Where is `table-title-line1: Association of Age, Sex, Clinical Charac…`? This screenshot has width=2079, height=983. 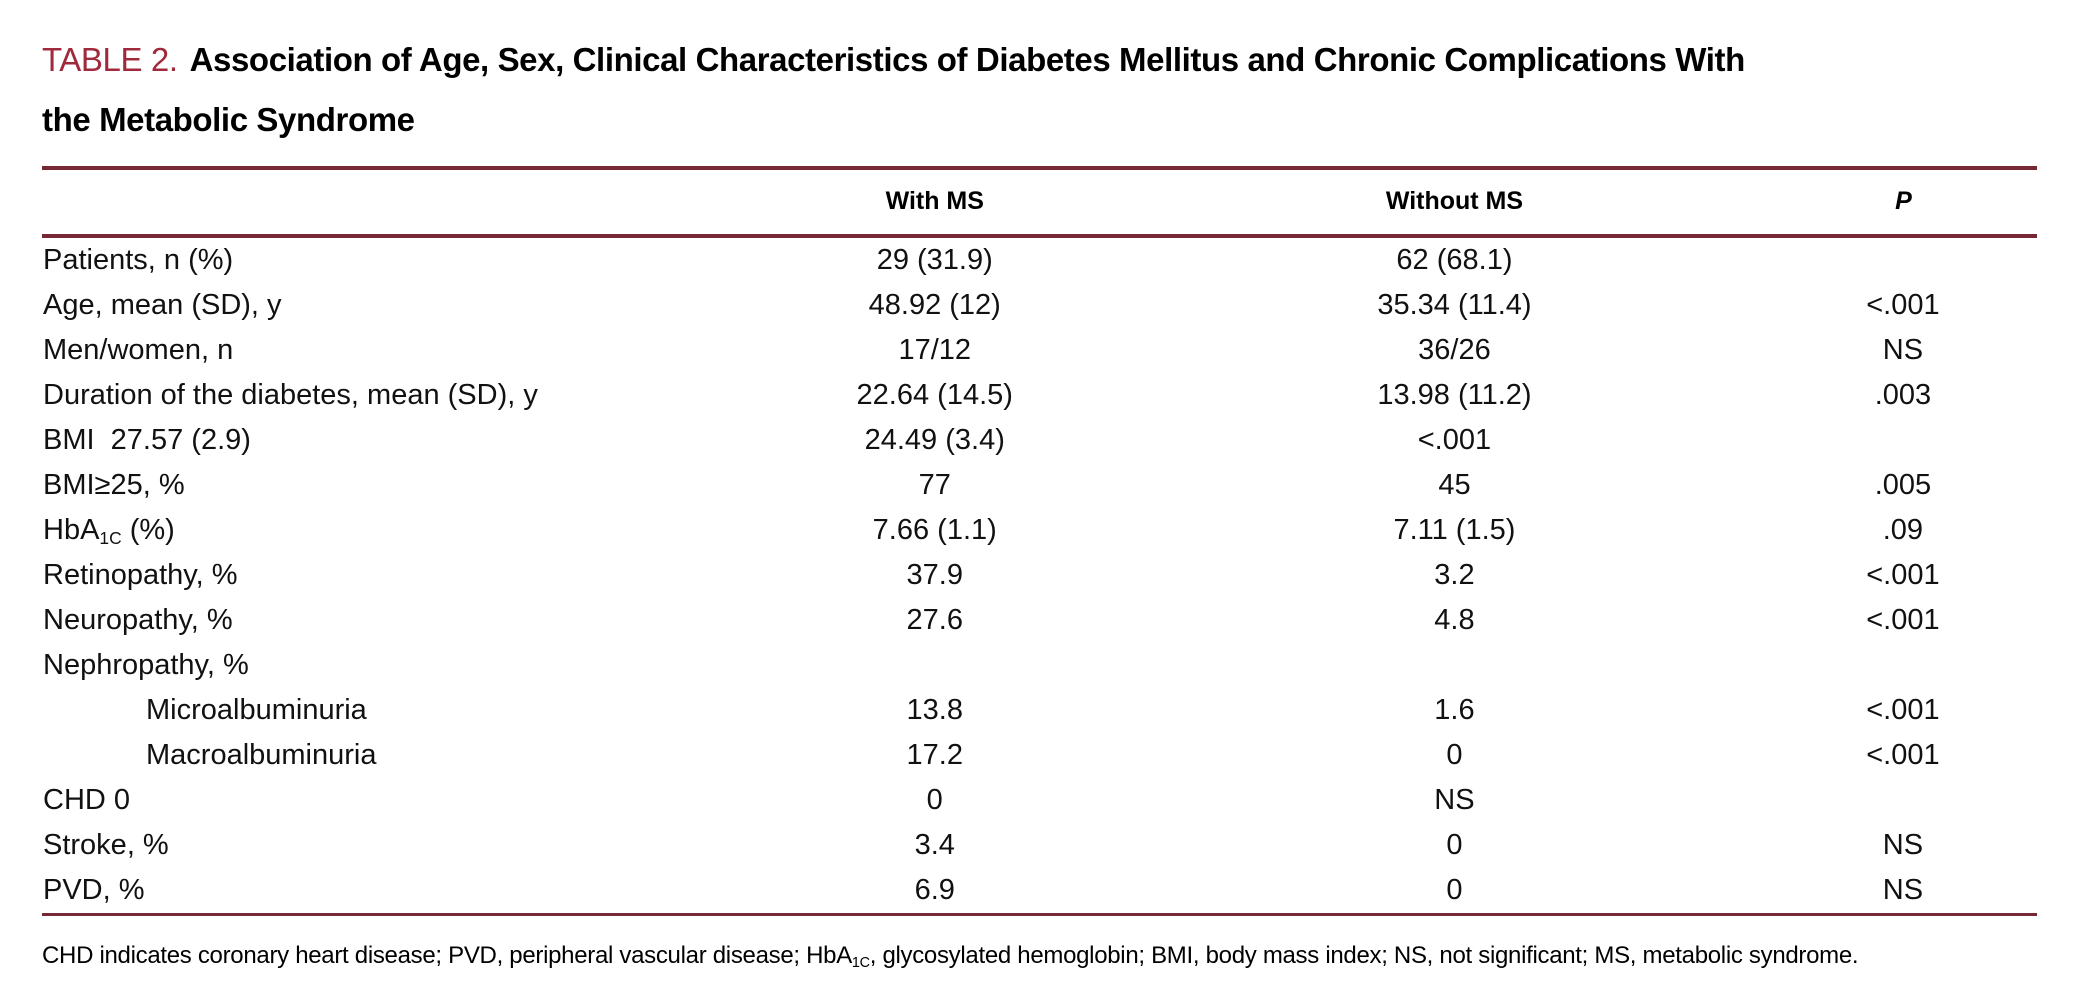
table-title-line1: Association of Age, Sex, Clinical Charac… is located at coordinates (967, 59).